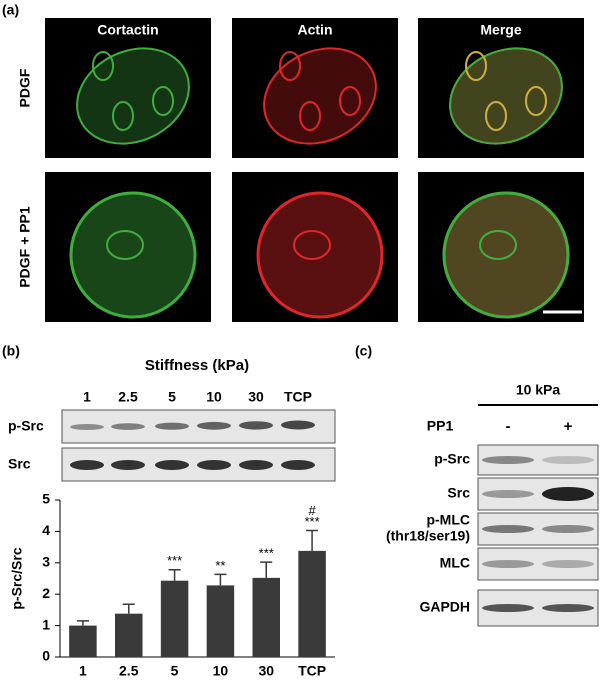  What do you see at coordinates (448, 520) in the screenshot?
I see `blot-label: p-MLC` at bounding box center [448, 520].